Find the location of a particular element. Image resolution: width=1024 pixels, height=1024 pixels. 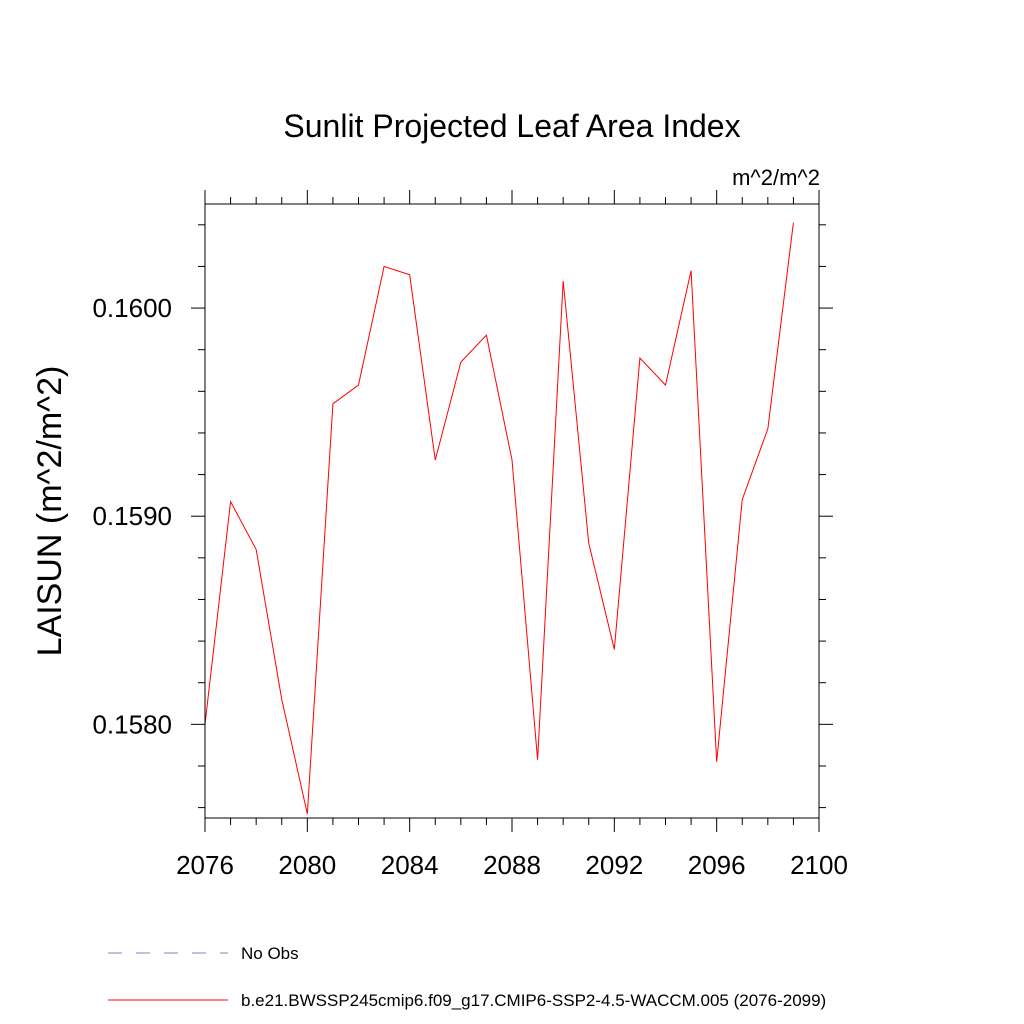

y-tick-label: 0.1580 is located at coordinates (132, 724).